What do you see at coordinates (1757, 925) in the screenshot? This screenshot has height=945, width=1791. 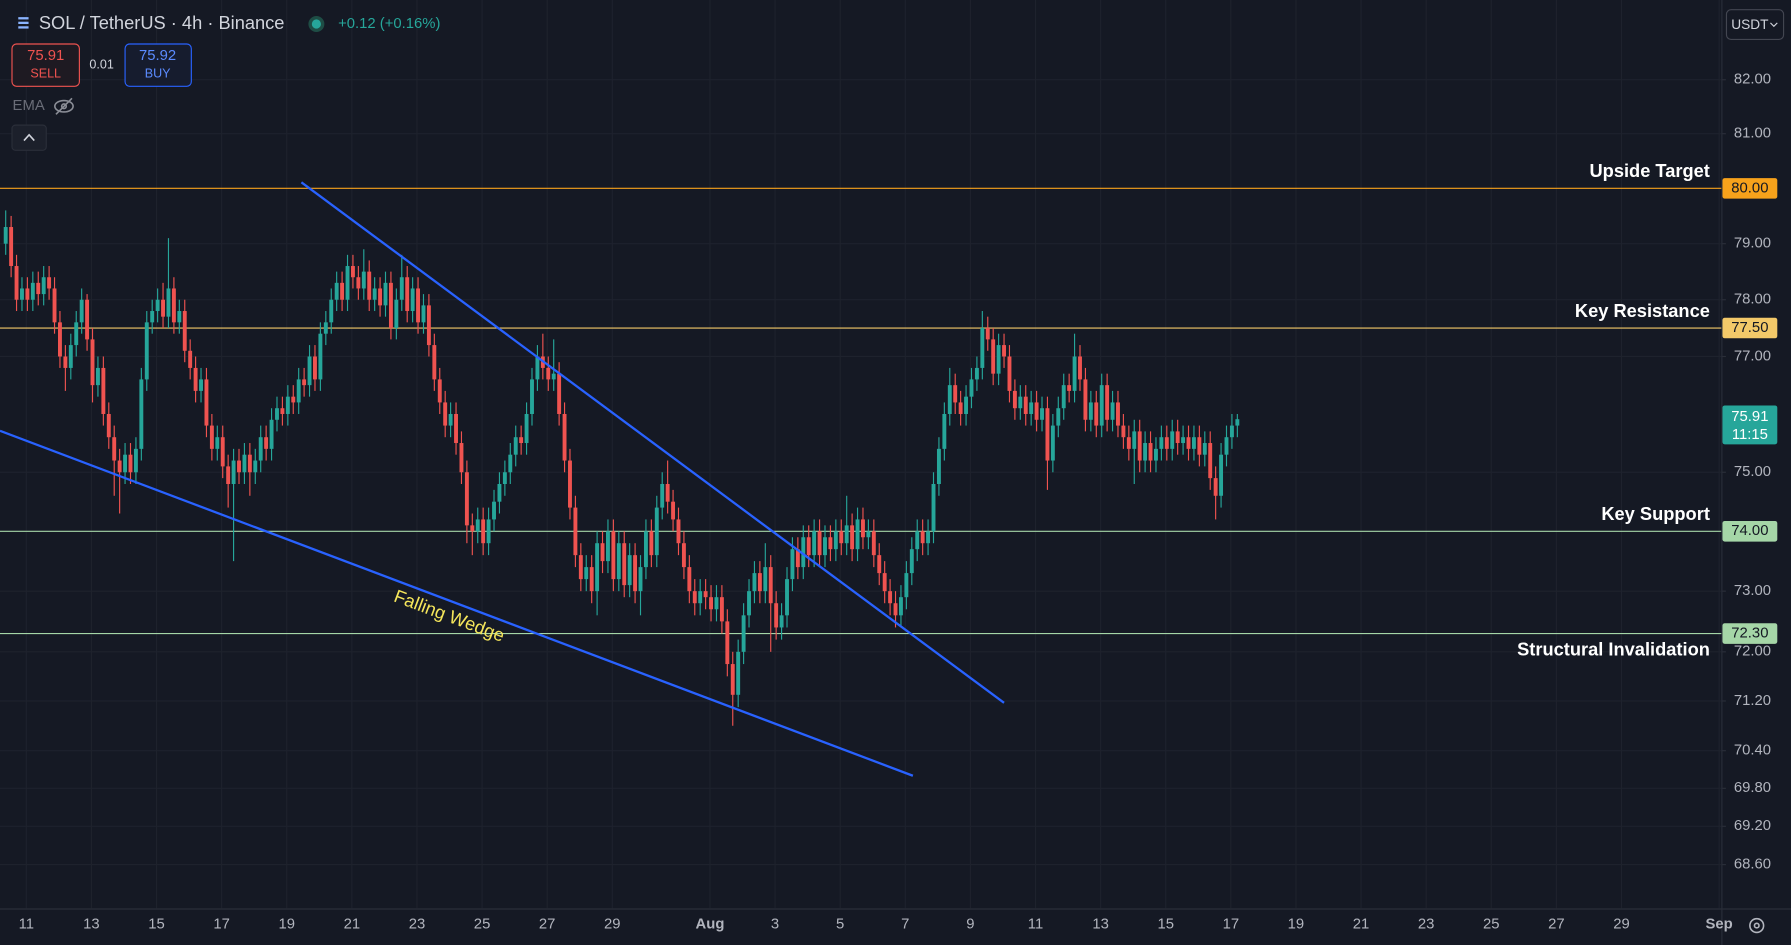 I see `settings-icon` at bounding box center [1757, 925].